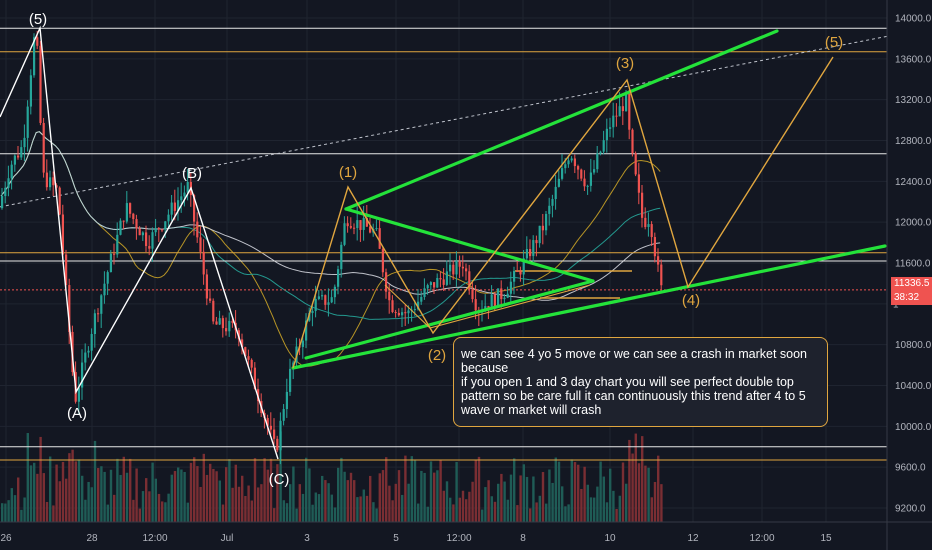  Describe the element at coordinates (192, 173) in the screenshot. I see `wave-label-historic: (B)` at that location.